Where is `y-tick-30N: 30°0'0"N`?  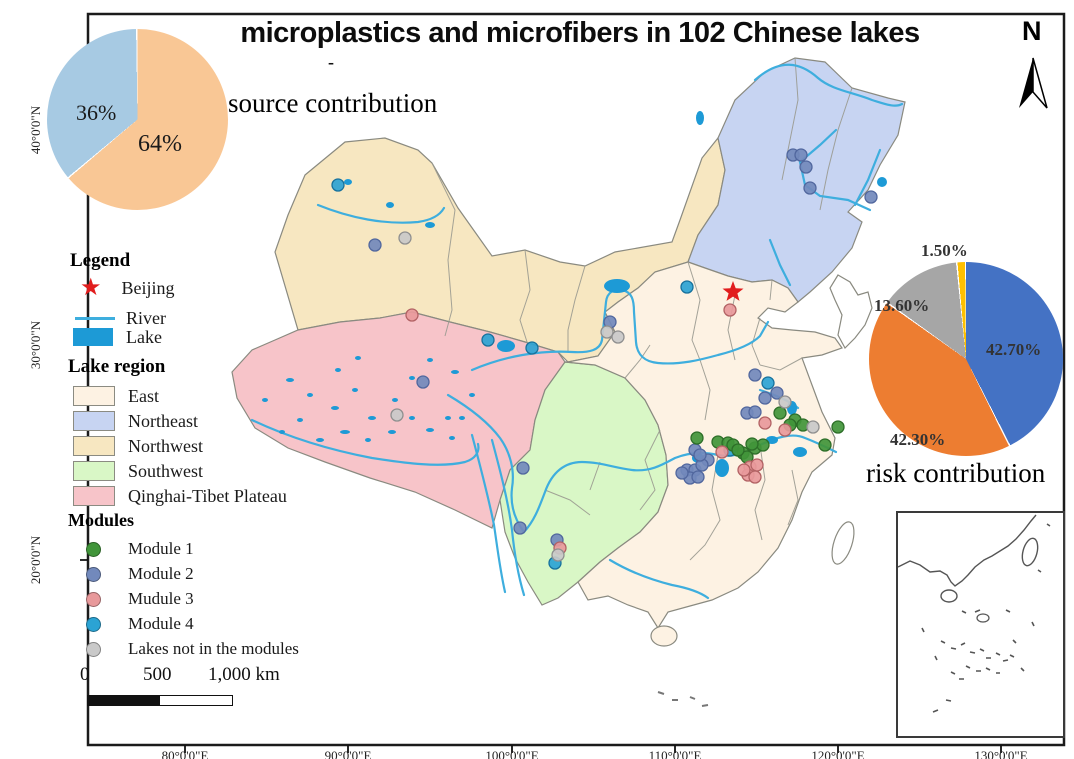
y-tick-30N: 30°0'0"N is located at coordinates (35, 345).